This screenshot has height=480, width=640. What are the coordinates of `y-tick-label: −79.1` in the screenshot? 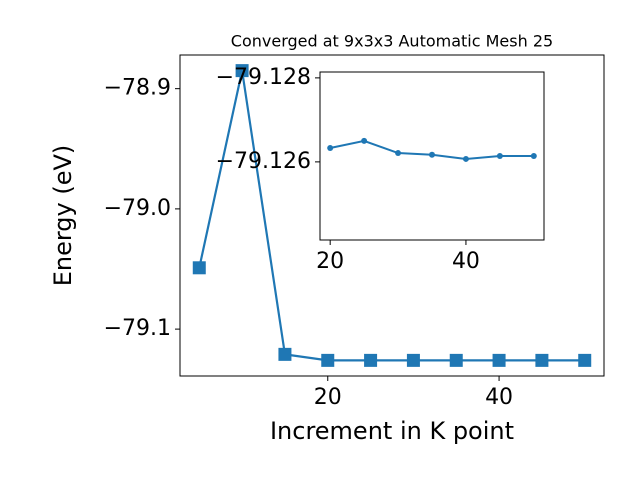 It's located at (137, 328).